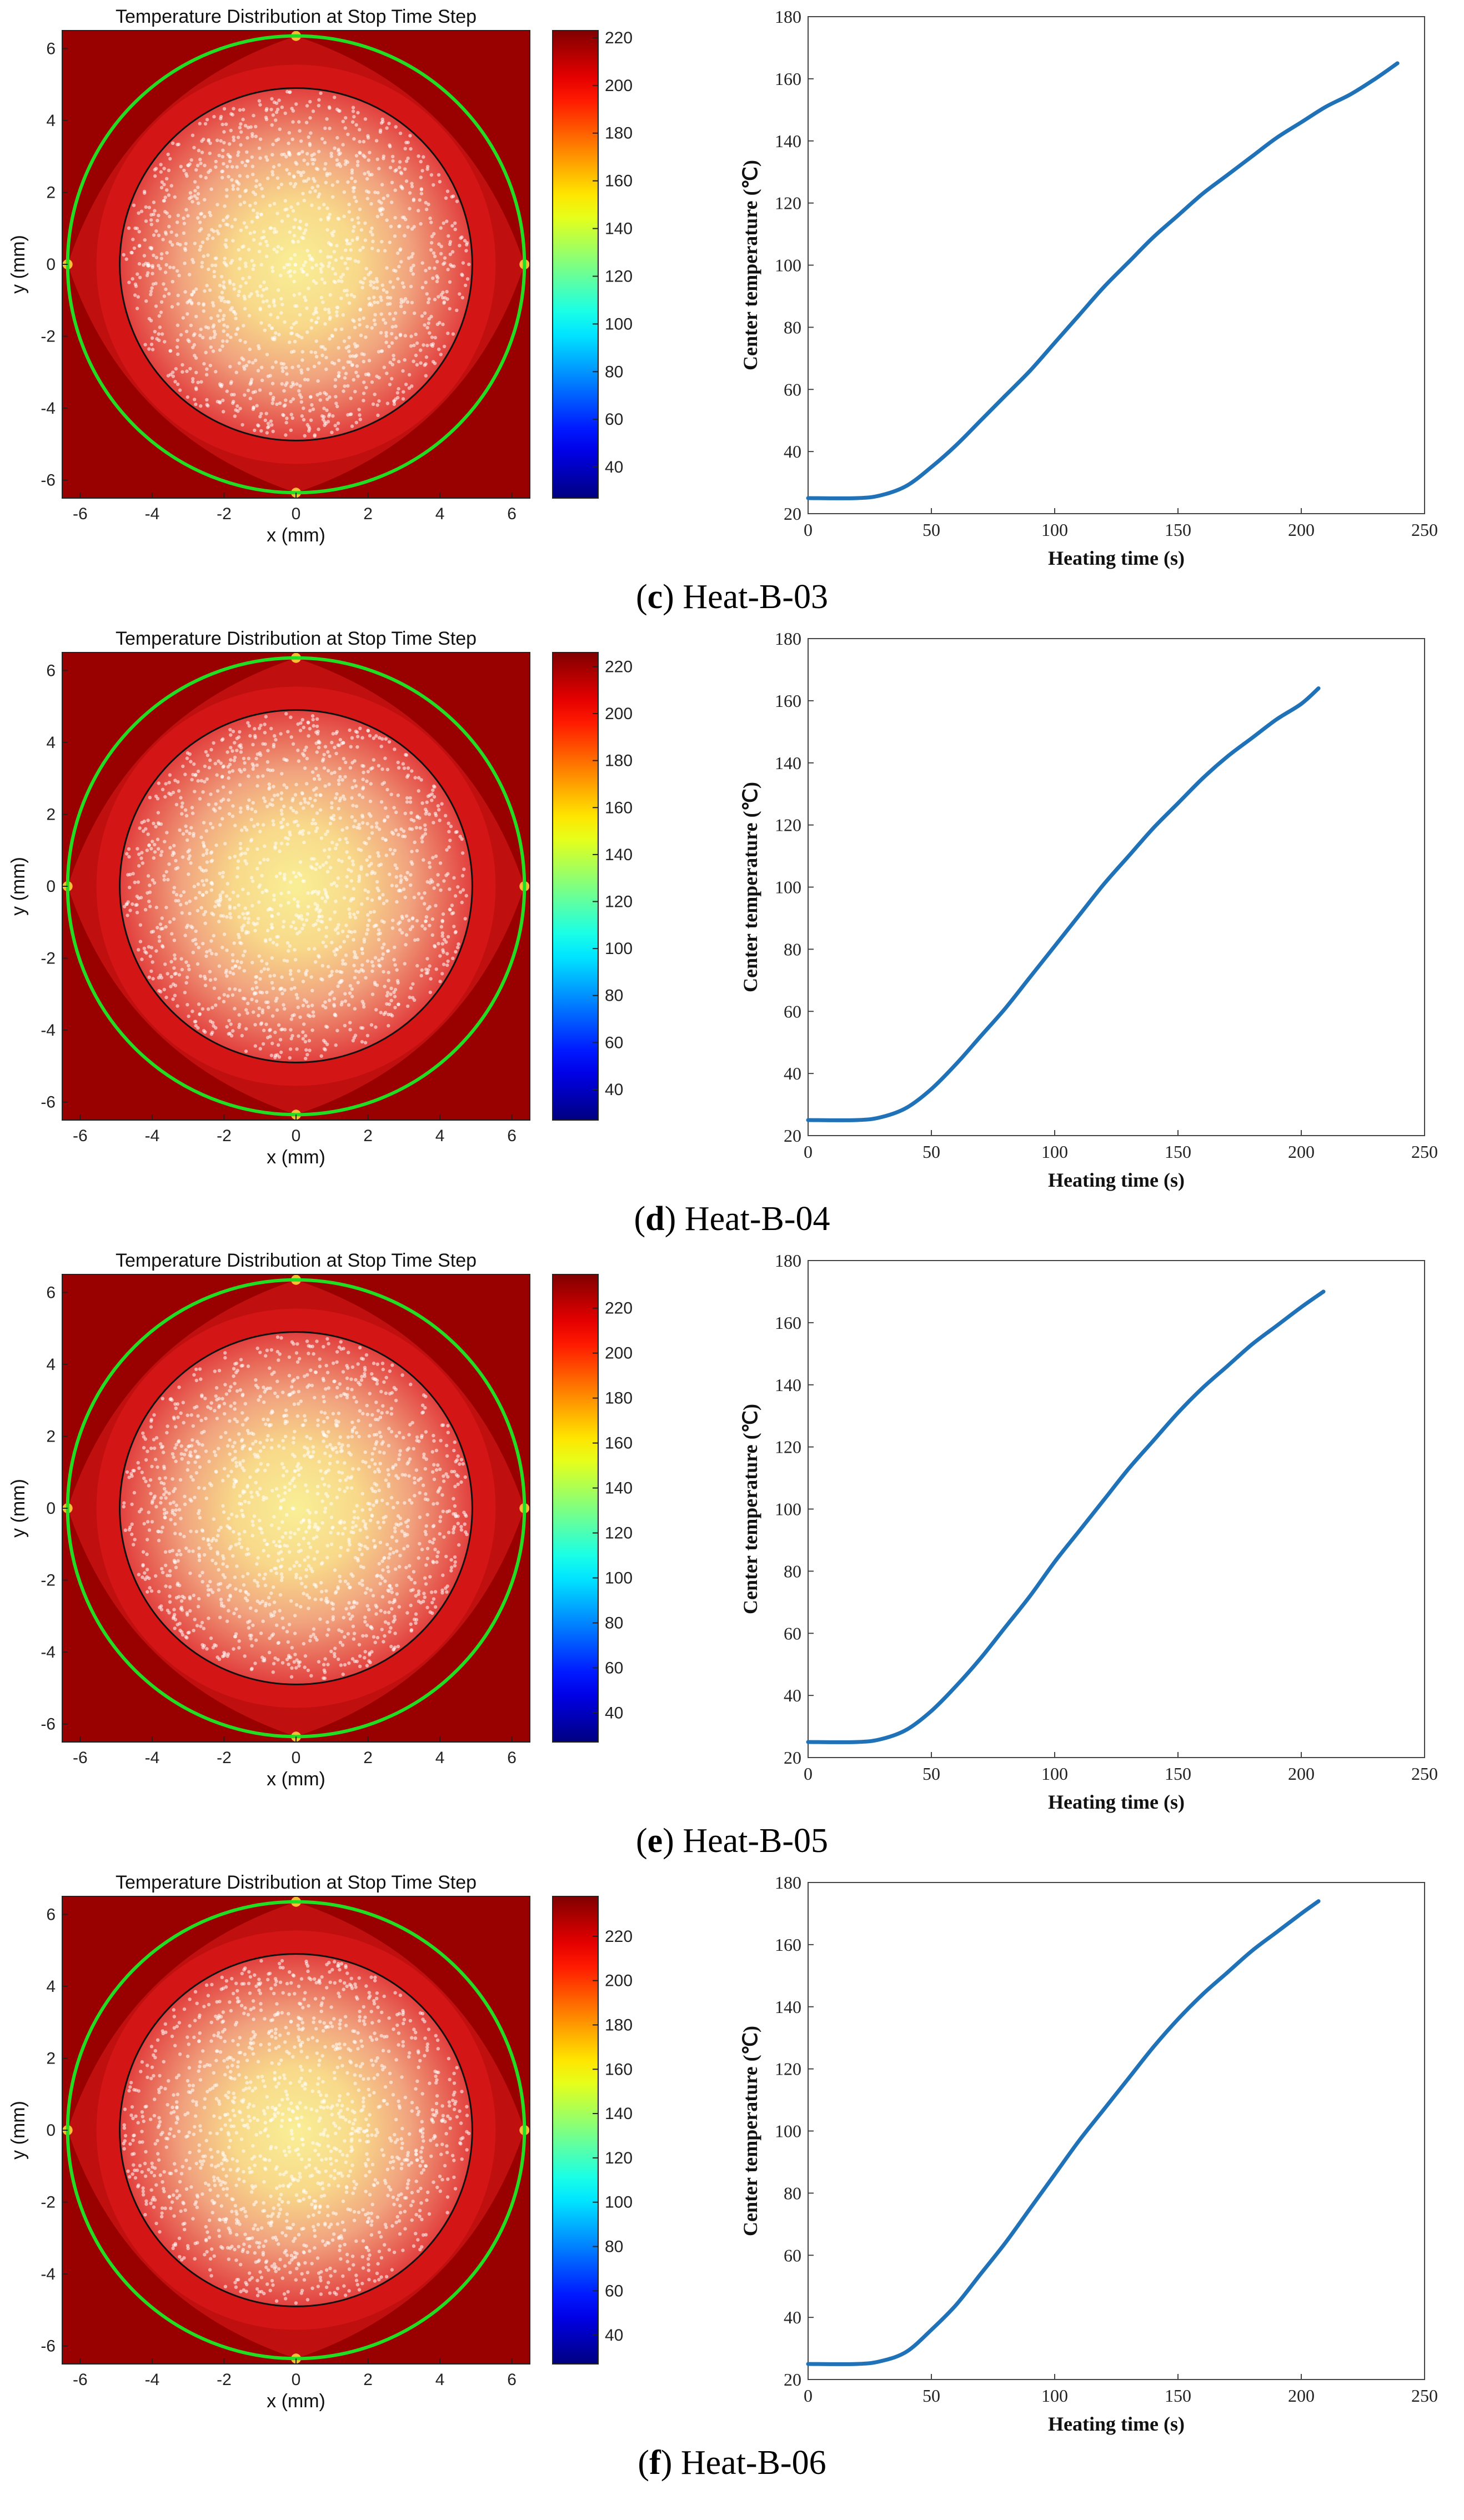  Describe the element at coordinates (751, 1841) in the screenshot. I see `caption-text: Heat-B-05` at that location.